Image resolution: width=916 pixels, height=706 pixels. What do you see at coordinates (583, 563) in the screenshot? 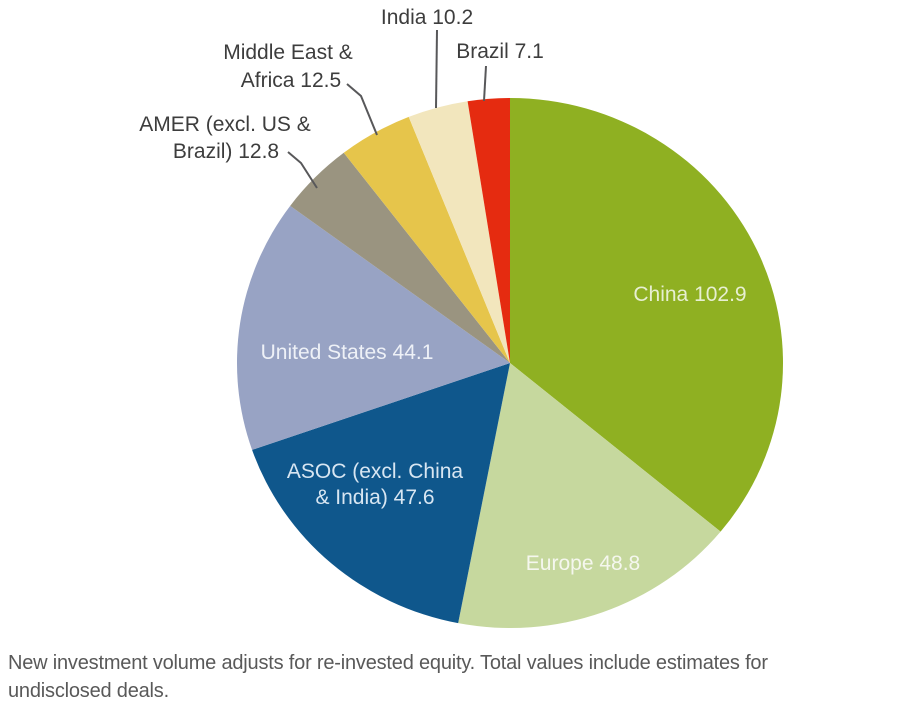
I see `label-europe: Europe 48.8` at bounding box center [583, 563].